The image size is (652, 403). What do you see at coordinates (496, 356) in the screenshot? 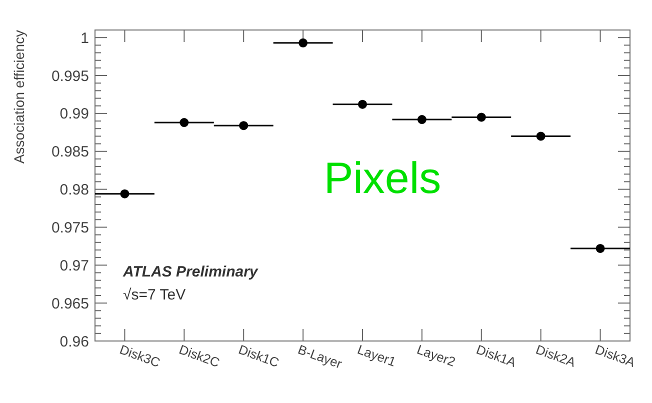
I see `x-tick-label: Disk1A` at bounding box center [496, 356].